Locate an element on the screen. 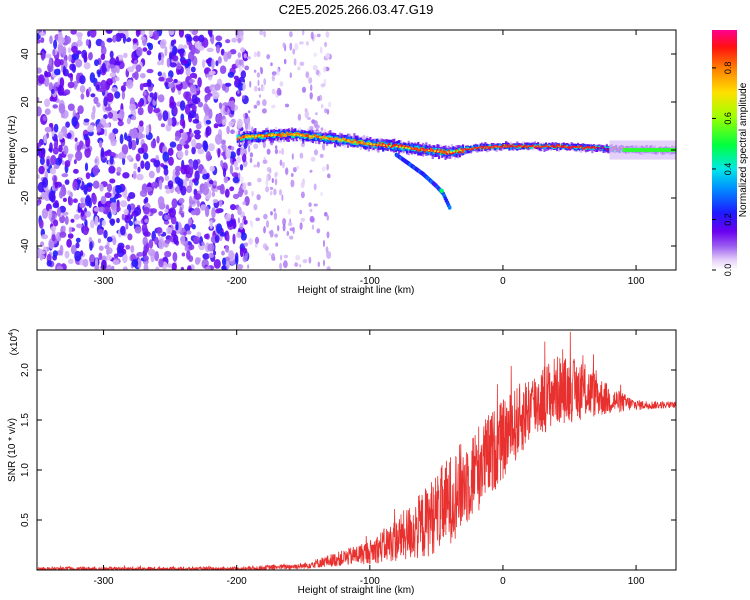 The height and width of the screenshot is (600, 750). y-tick-label: 40 is located at coordinates (25, 54).